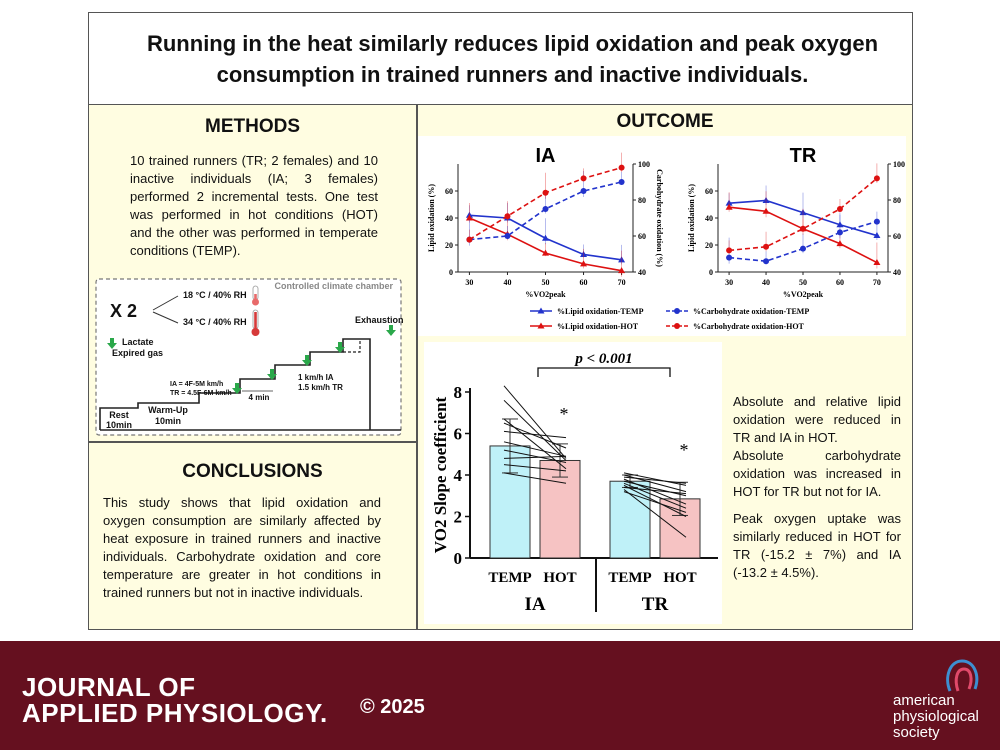  Describe the element at coordinates (500, 695) in the screenshot. I see `footer-bar` at that location.